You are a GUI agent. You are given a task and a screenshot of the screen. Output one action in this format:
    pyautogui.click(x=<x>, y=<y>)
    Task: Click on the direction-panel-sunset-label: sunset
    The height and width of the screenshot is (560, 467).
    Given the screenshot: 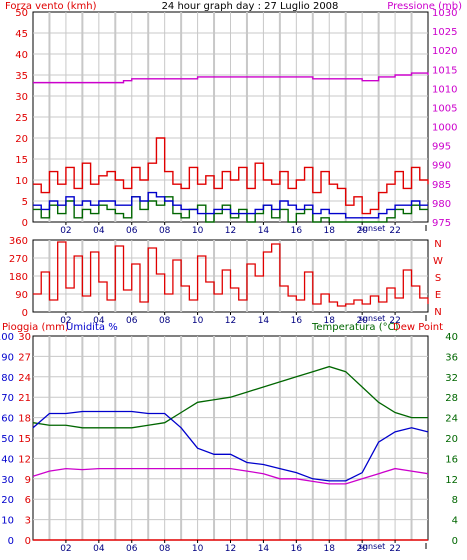 What is the action you would take?
    pyautogui.click(x=372, y=318)
    